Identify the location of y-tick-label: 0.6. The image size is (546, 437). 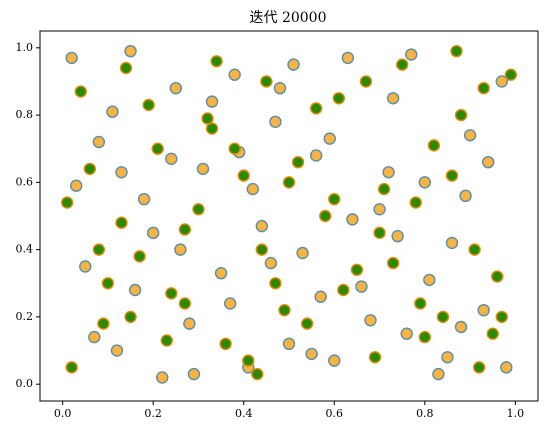
(25, 181).